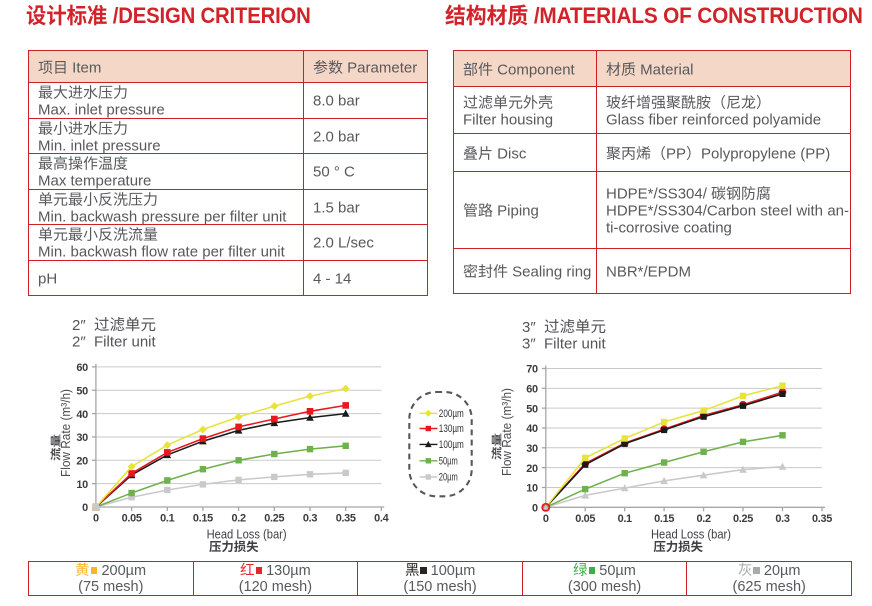 The height and width of the screenshot is (606, 872). Describe the element at coordinates (451, 429) in the screenshot. I see `svg-text: 130µm` at that location.